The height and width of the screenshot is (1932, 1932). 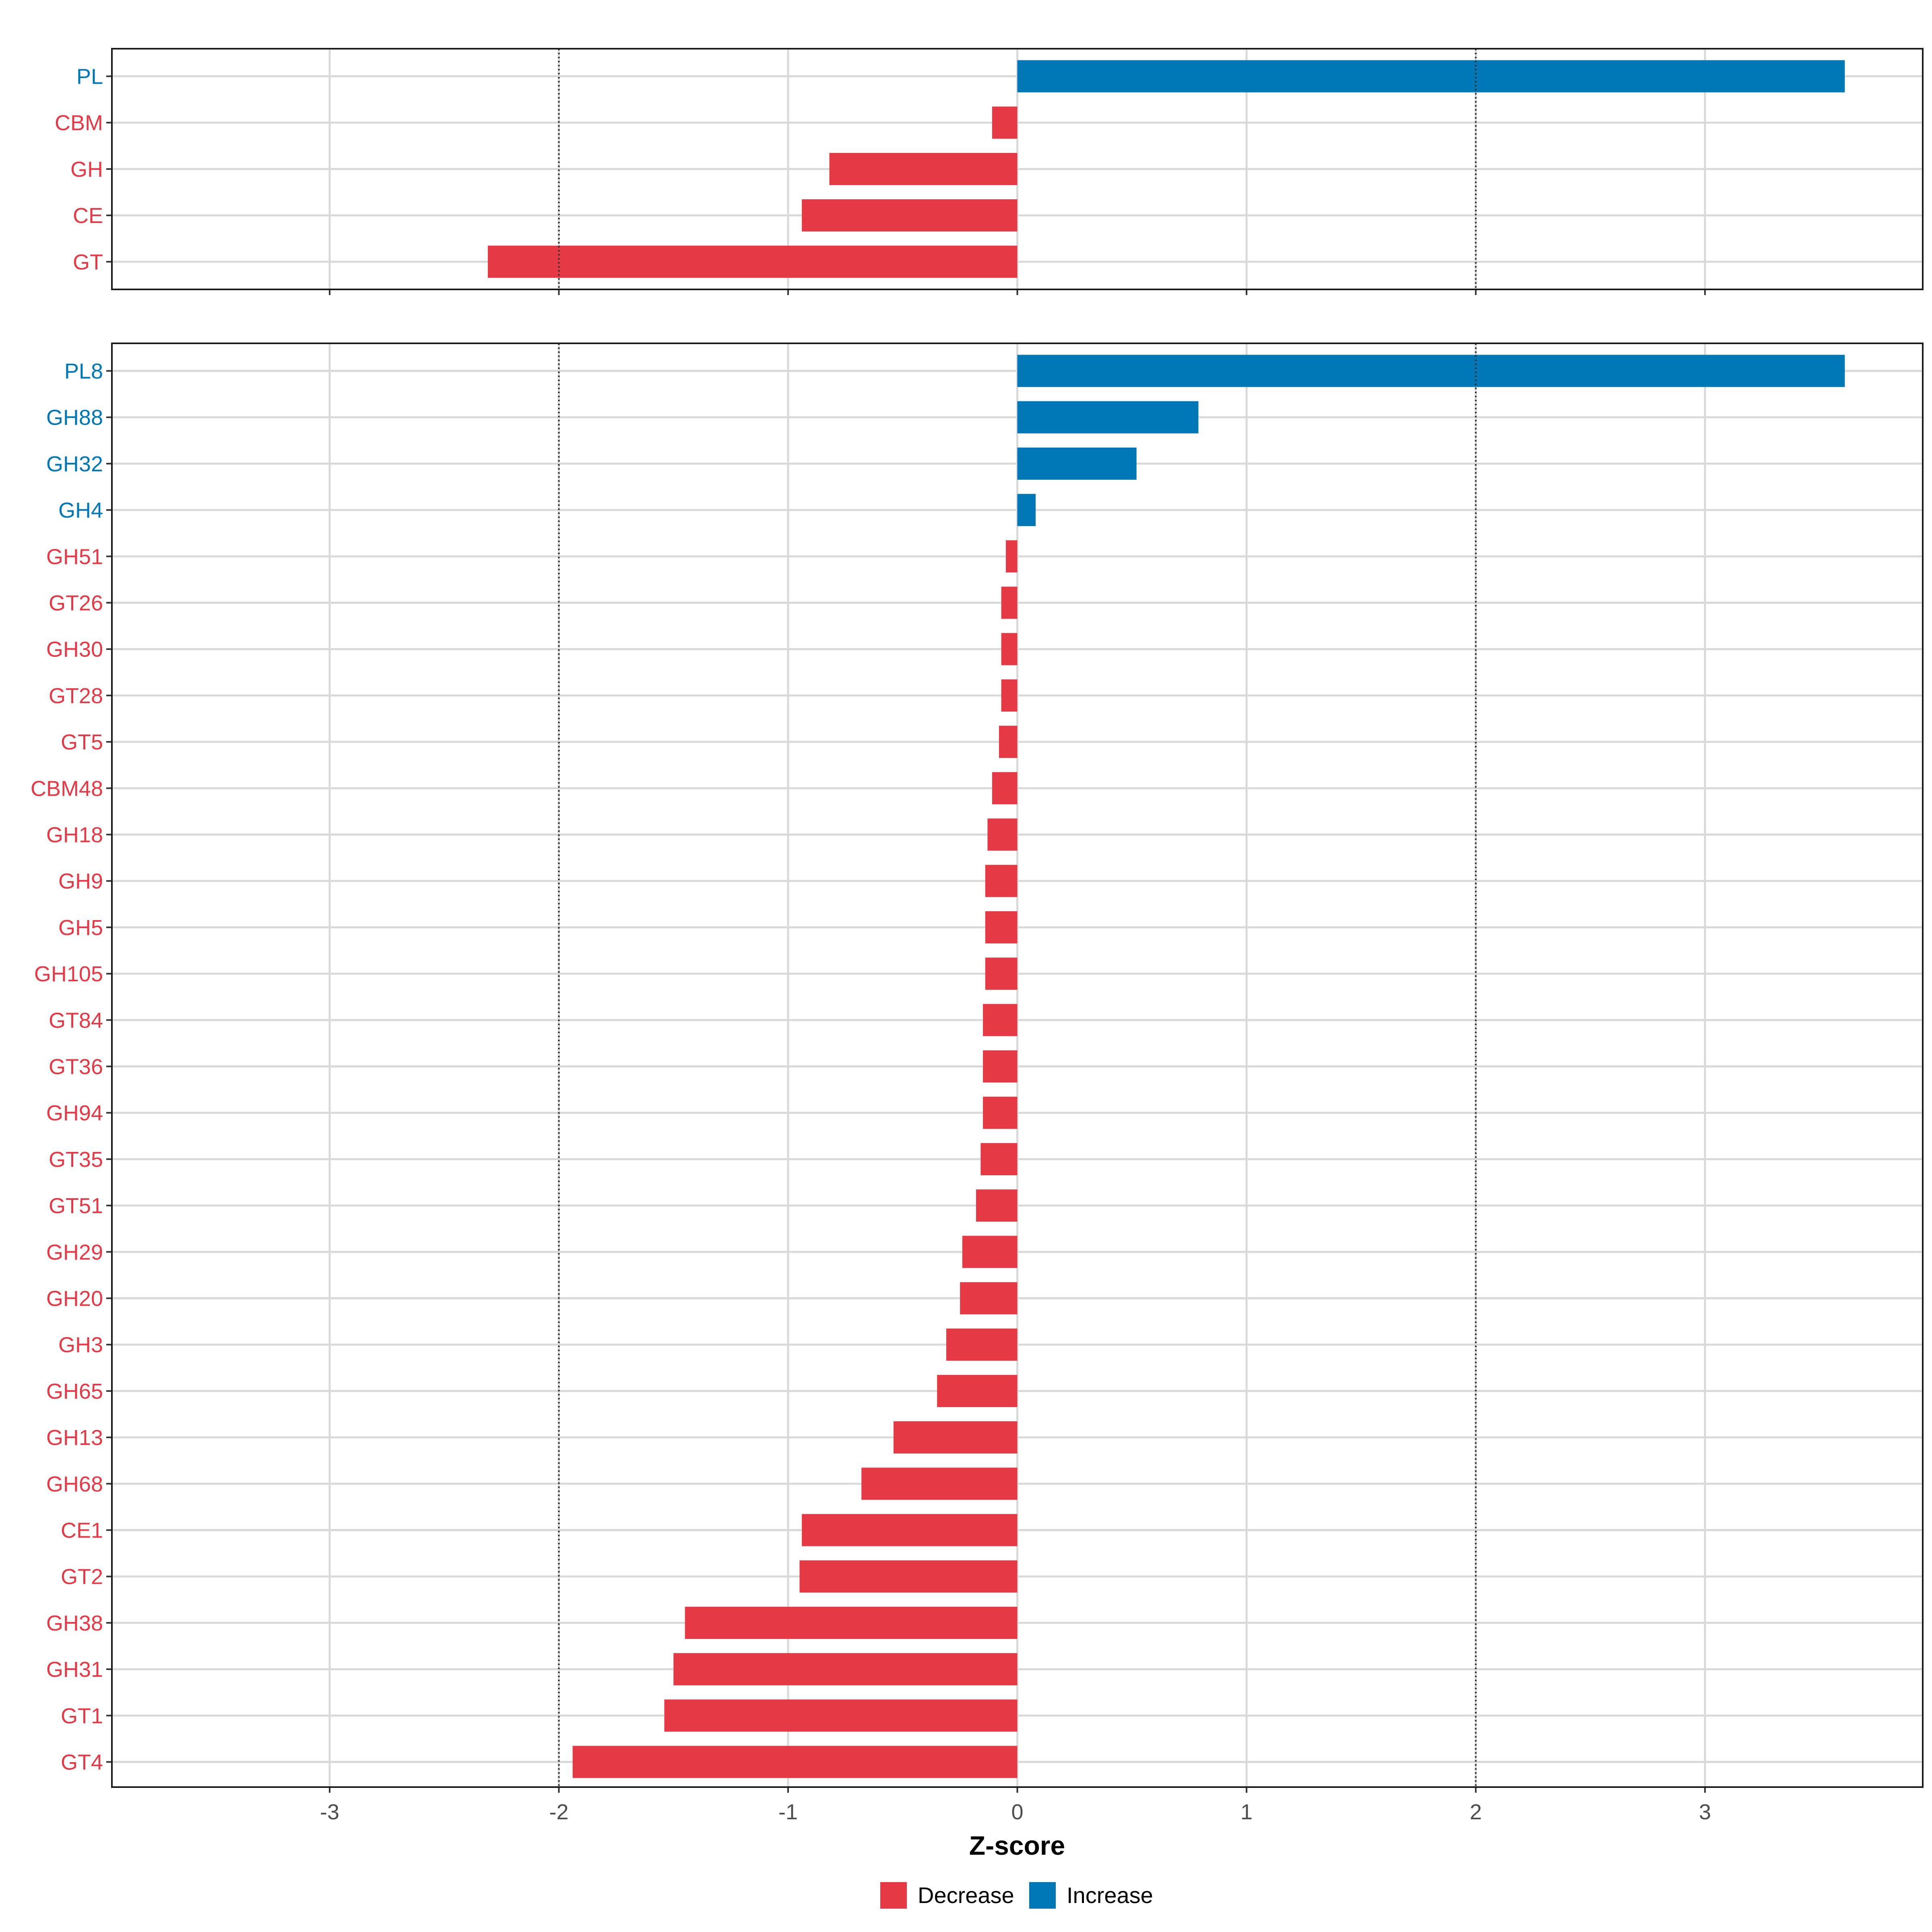 I want to click on bar-gh105, so click(x=1001, y=974).